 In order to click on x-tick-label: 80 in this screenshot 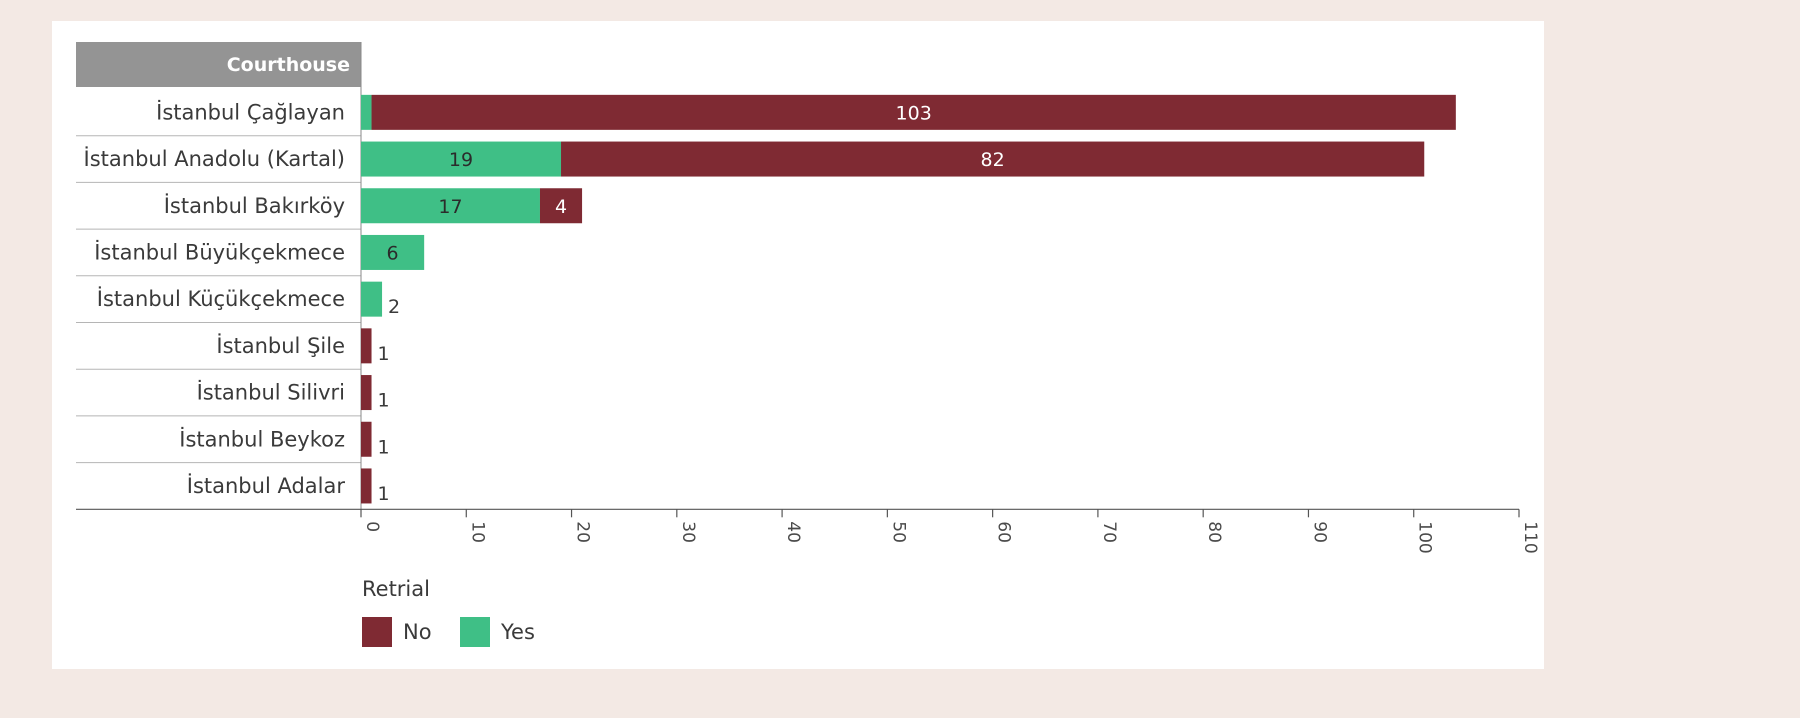, I will do `click(1214, 532)`.